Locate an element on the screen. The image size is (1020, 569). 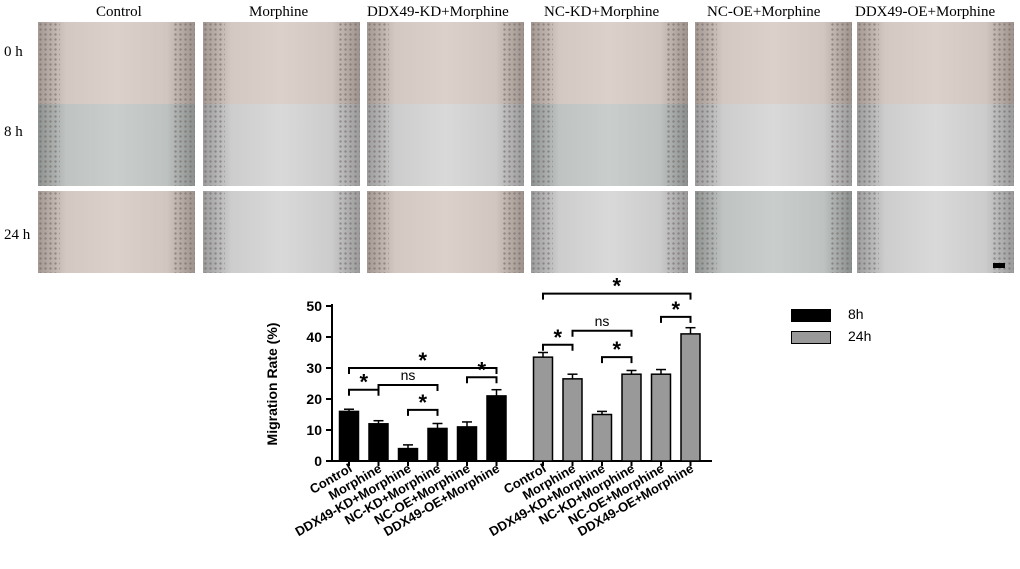
micrograph-nc-oe-morphine-0h is located at coordinates (773, 63).